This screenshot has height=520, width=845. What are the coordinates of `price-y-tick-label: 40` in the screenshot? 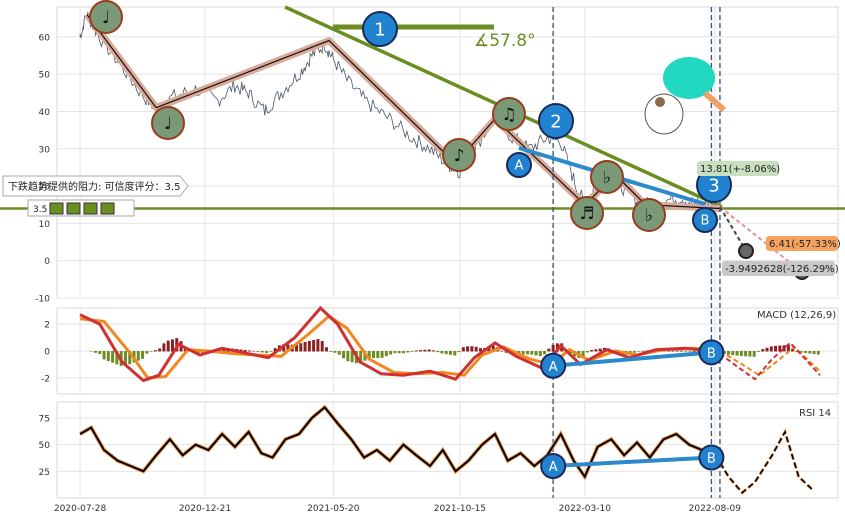 It's located at (45, 113).